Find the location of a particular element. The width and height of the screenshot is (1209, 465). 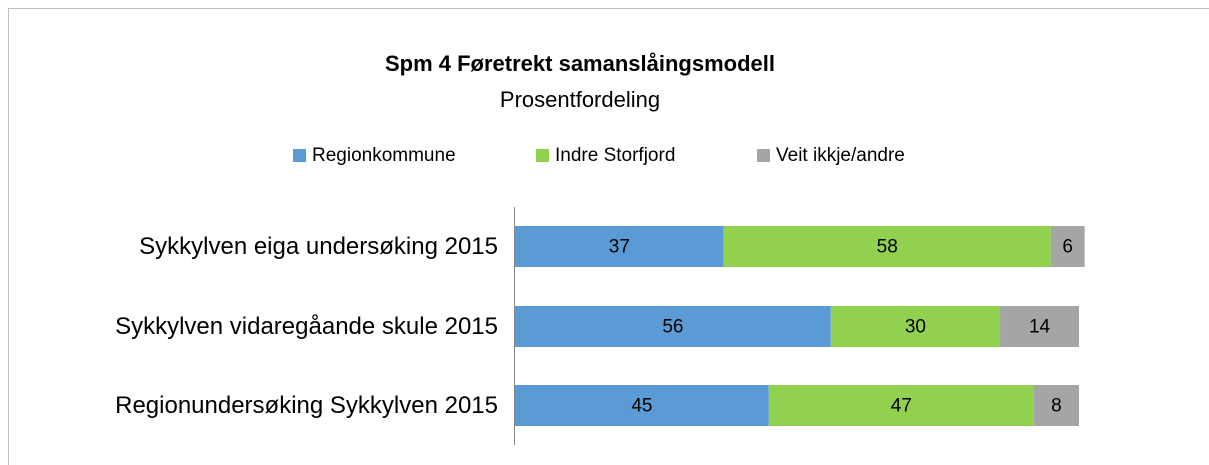

data-label: 14 is located at coordinates (1040, 327).